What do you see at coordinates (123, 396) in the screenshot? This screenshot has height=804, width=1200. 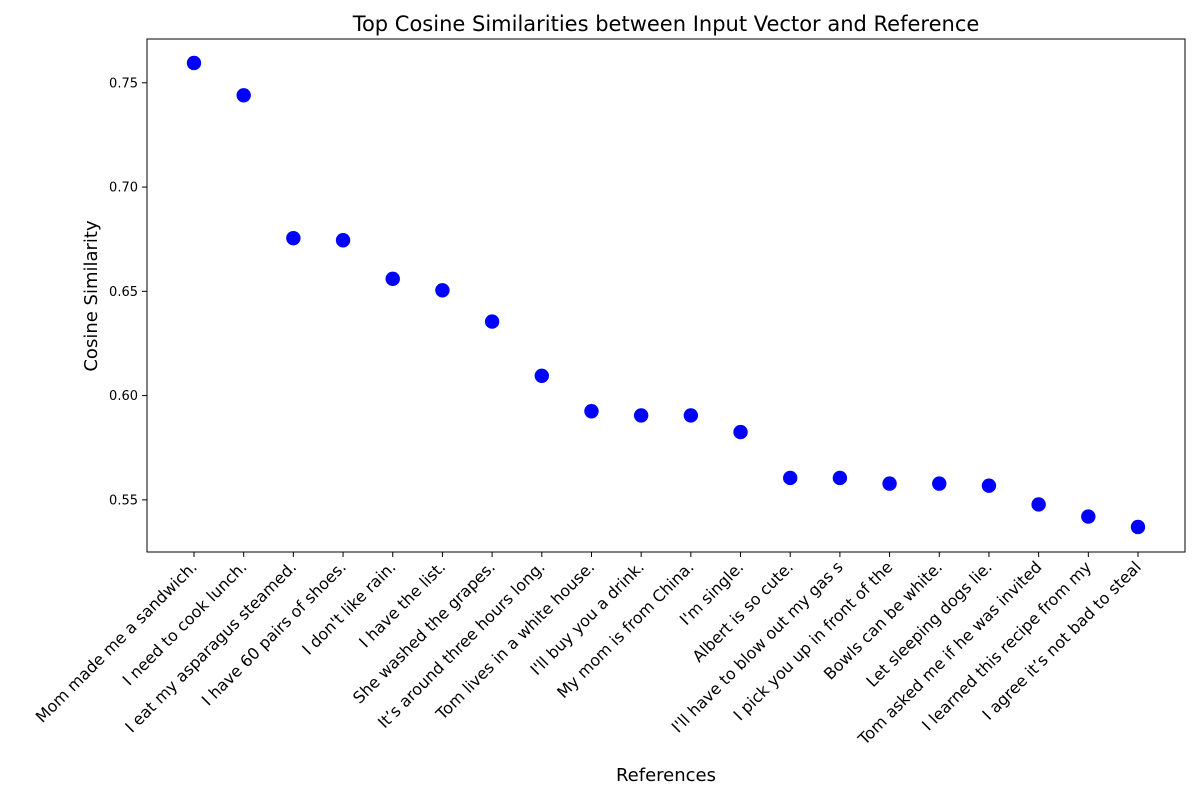 I see `y-tick-label: 0.60` at bounding box center [123, 396].